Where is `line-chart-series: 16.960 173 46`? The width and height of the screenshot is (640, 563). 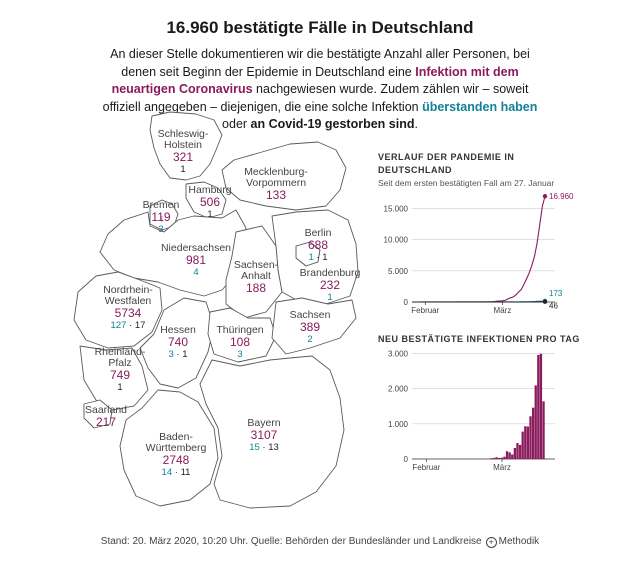 line-chart-series: 16.960 173 46 is located at coordinates (493, 251).